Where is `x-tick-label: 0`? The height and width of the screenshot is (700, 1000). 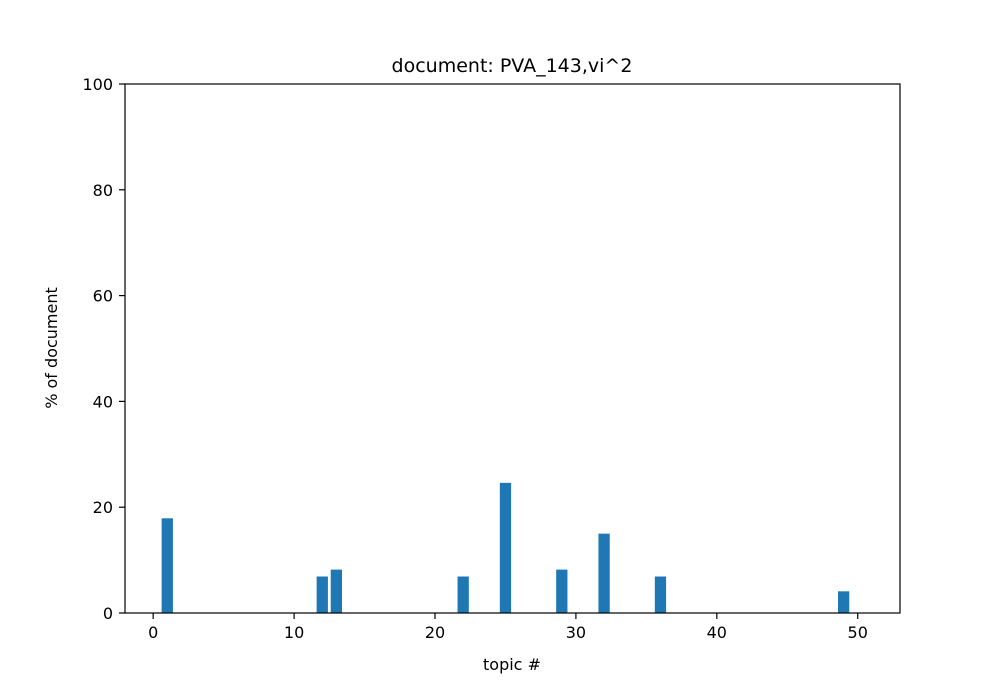 x-tick-label: 0 is located at coordinates (153, 632).